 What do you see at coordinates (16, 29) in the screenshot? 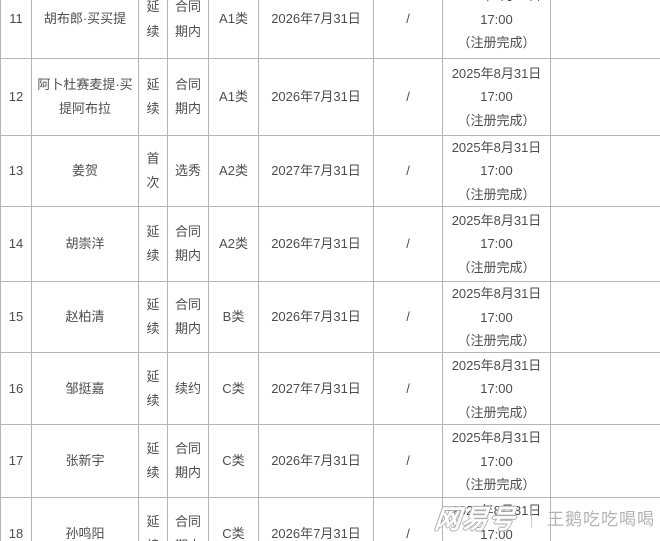
I see `row-number-cell: 11` at bounding box center [16, 29].